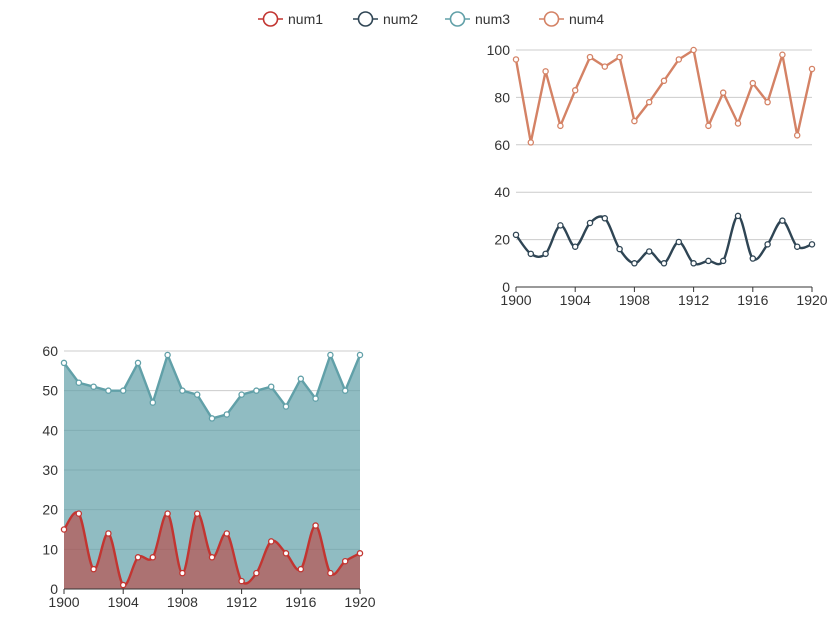 The width and height of the screenshot is (838, 626). What do you see at coordinates (477, 19) in the screenshot?
I see `legend-item-num3: num3` at bounding box center [477, 19].